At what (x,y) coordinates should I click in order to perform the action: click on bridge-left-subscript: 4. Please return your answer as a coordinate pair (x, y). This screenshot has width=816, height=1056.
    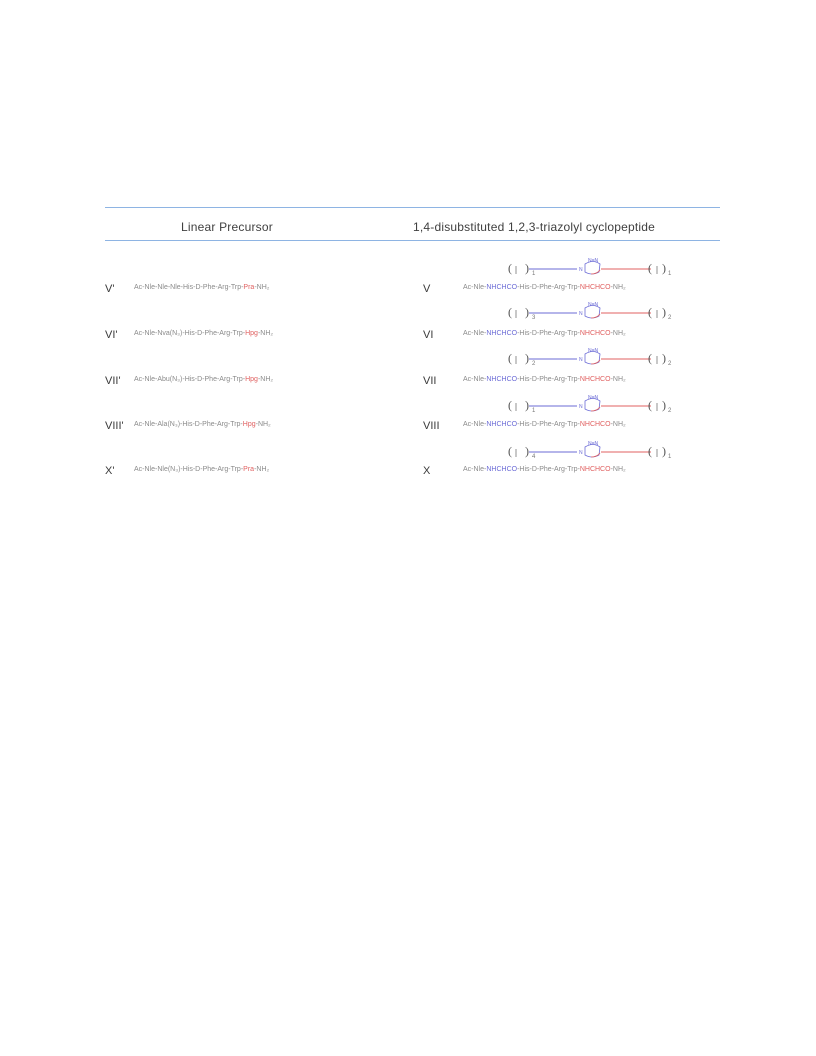
    Looking at the image, I should click on (534, 457).